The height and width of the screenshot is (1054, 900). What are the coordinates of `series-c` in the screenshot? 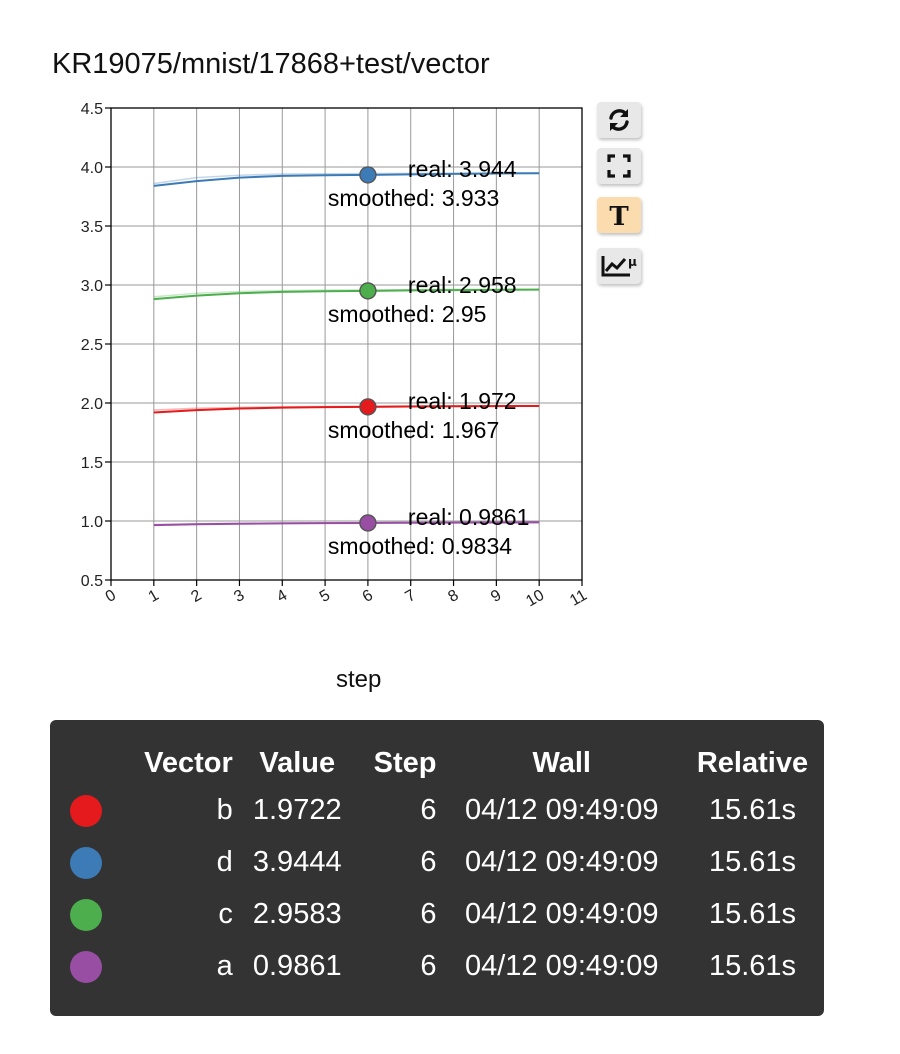 It's located at (346, 294).